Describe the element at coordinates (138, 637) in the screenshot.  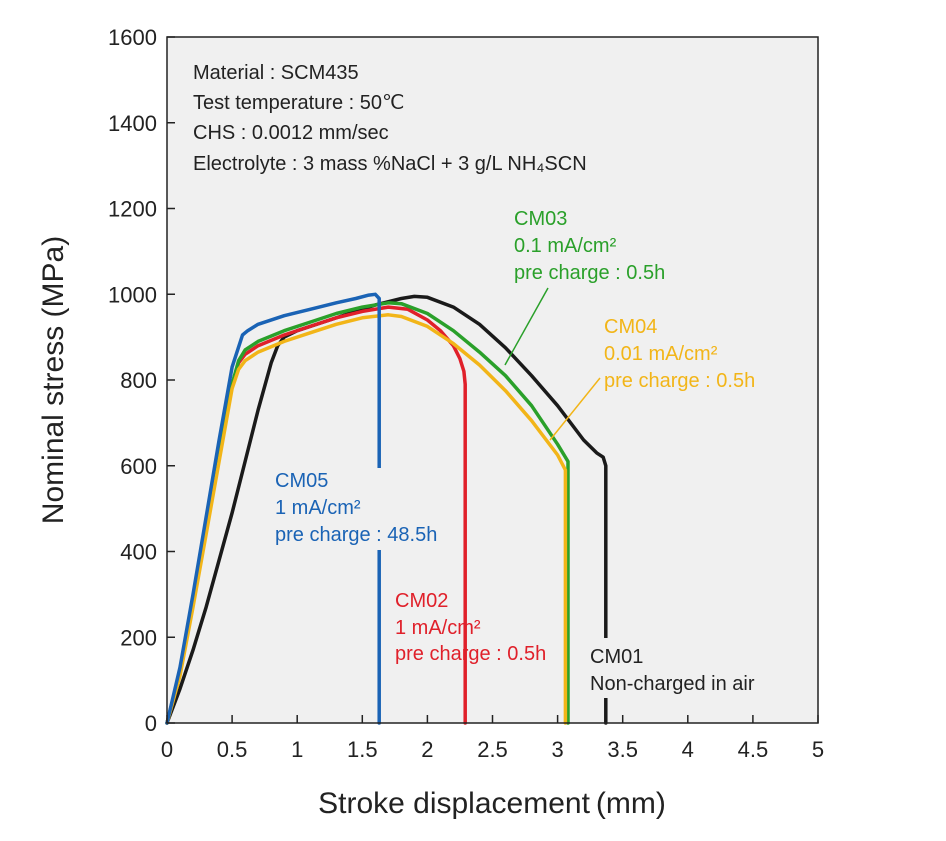
I see `y-tick-label: 200` at that location.